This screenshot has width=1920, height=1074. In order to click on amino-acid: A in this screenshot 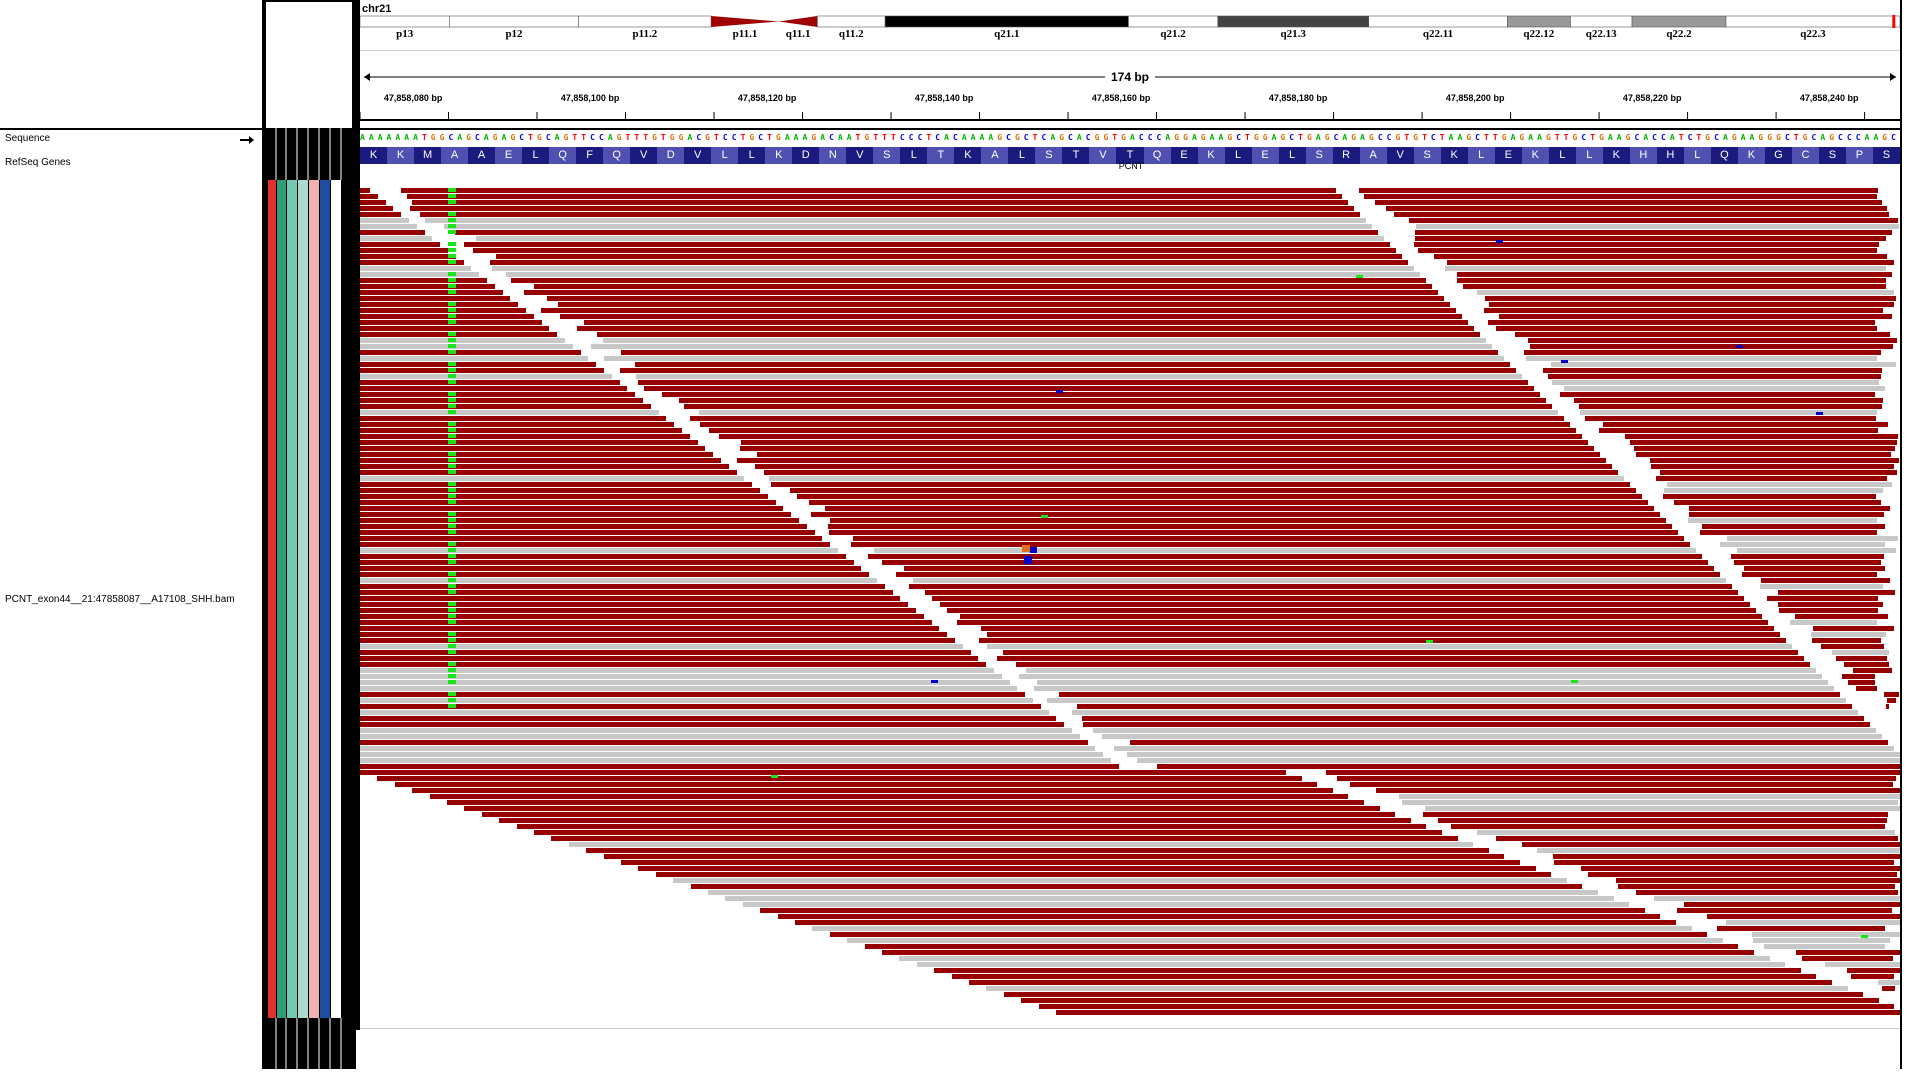, I will do `click(455, 155)`.